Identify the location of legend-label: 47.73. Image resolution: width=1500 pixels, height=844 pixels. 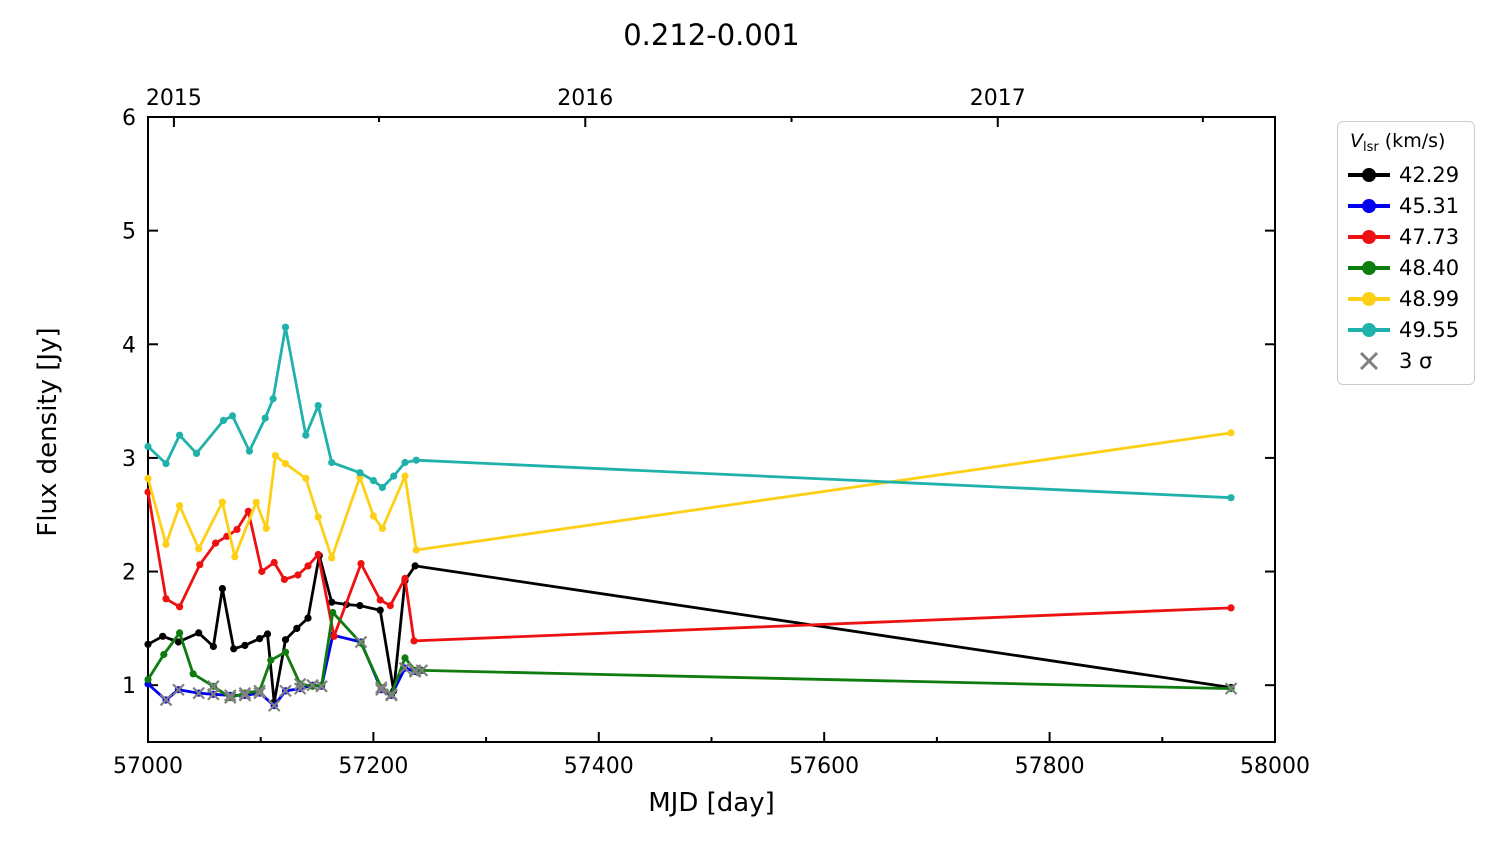
(1429, 236).